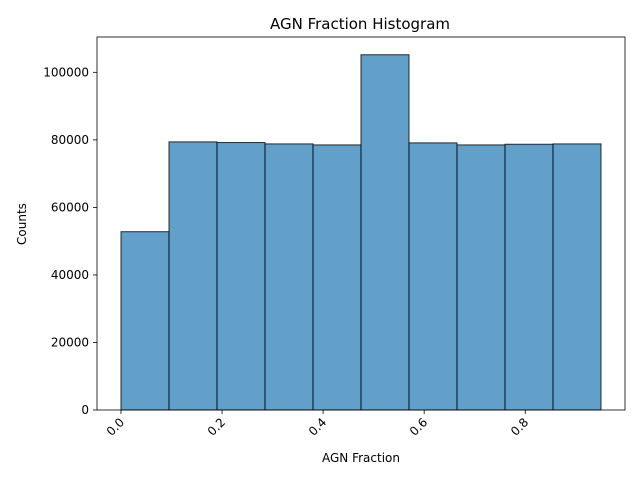  What do you see at coordinates (361, 458) in the screenshot?
I see `x-axis-label: AGN Fraction` at bounding box center [361, 458].